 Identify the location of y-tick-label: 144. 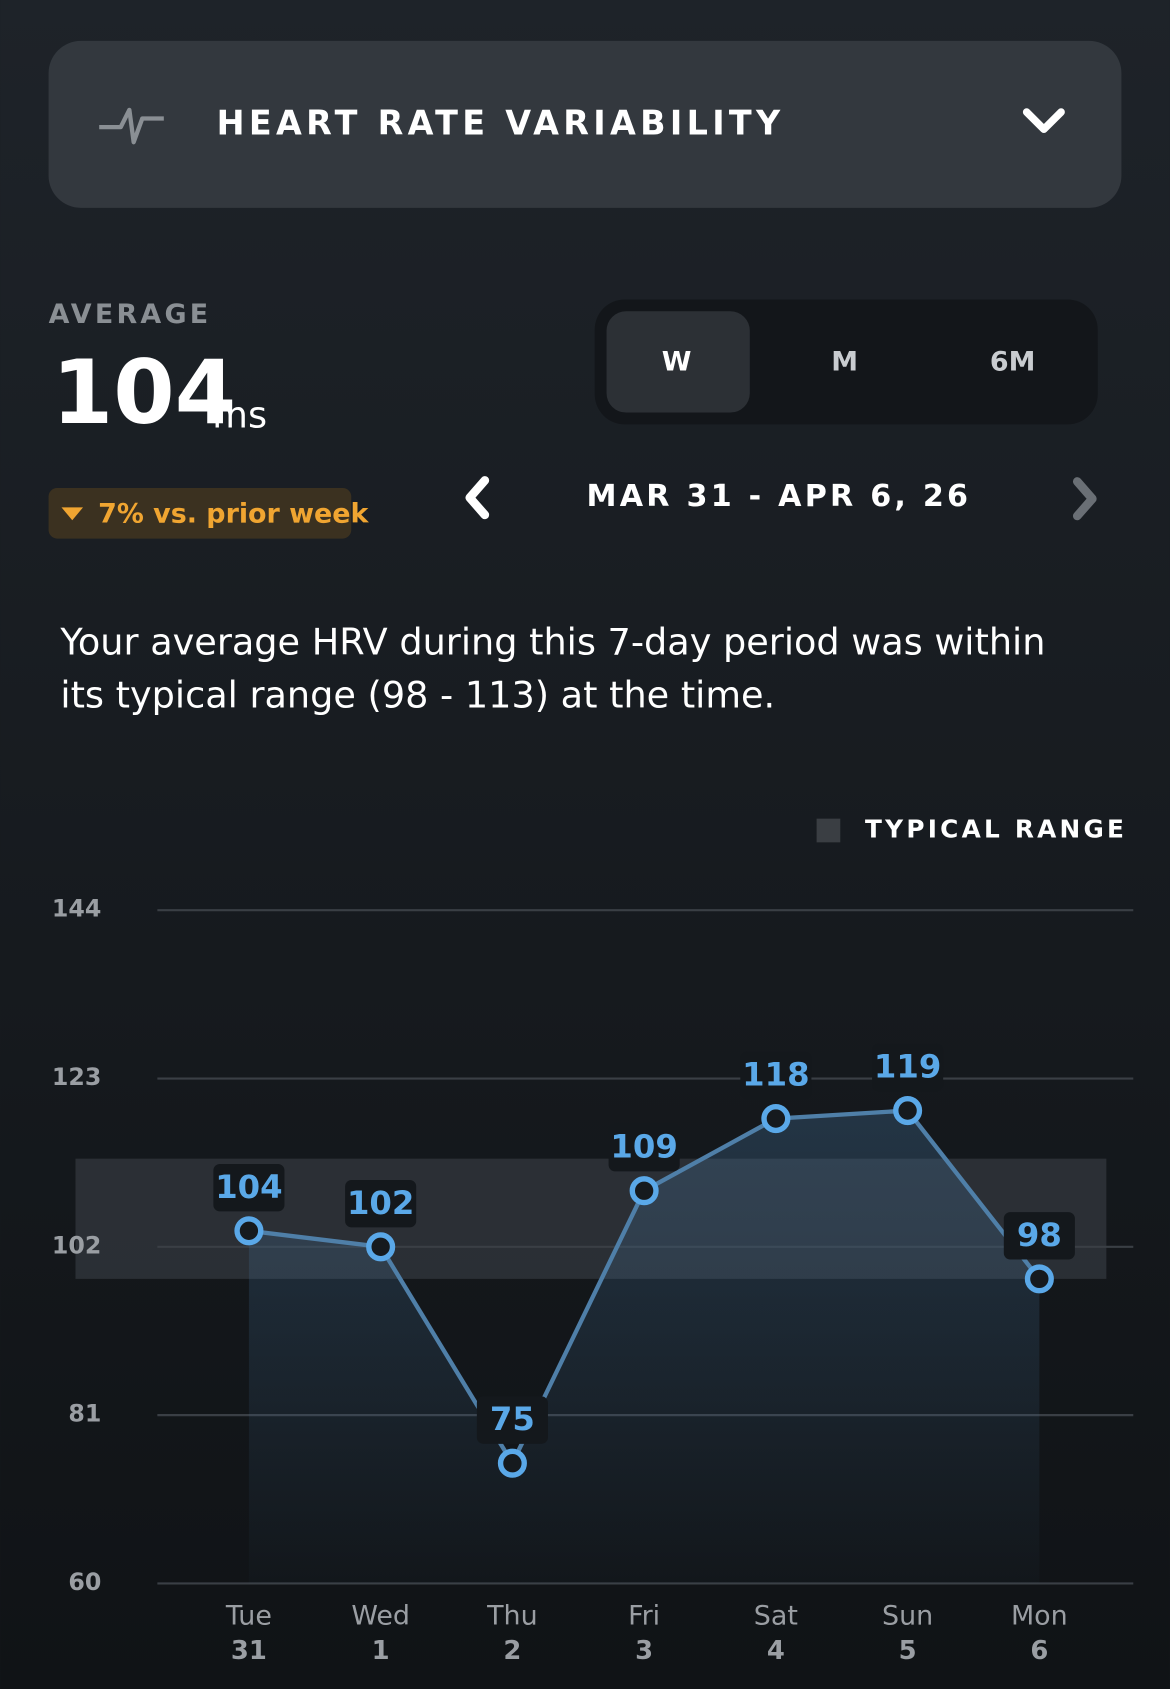
(76, 909).